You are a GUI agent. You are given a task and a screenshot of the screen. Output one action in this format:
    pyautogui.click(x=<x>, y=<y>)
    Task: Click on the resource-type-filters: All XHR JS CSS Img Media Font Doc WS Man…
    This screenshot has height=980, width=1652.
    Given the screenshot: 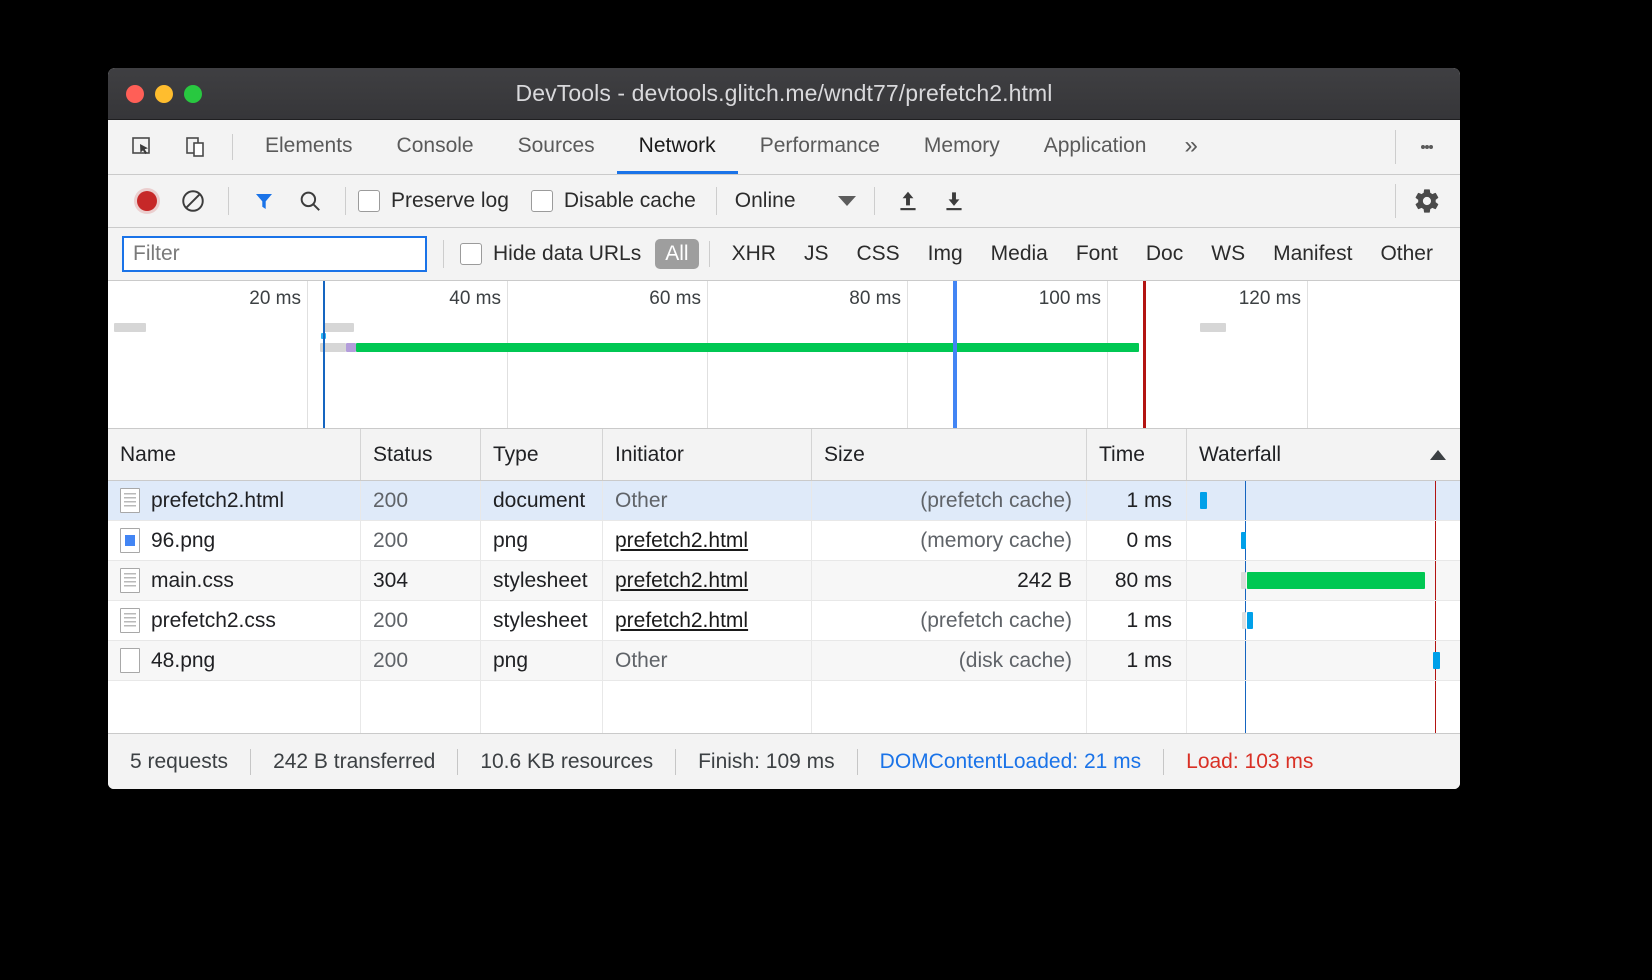 What is the action you would take?
    pyautogui.click(x=1049, y=254)
    